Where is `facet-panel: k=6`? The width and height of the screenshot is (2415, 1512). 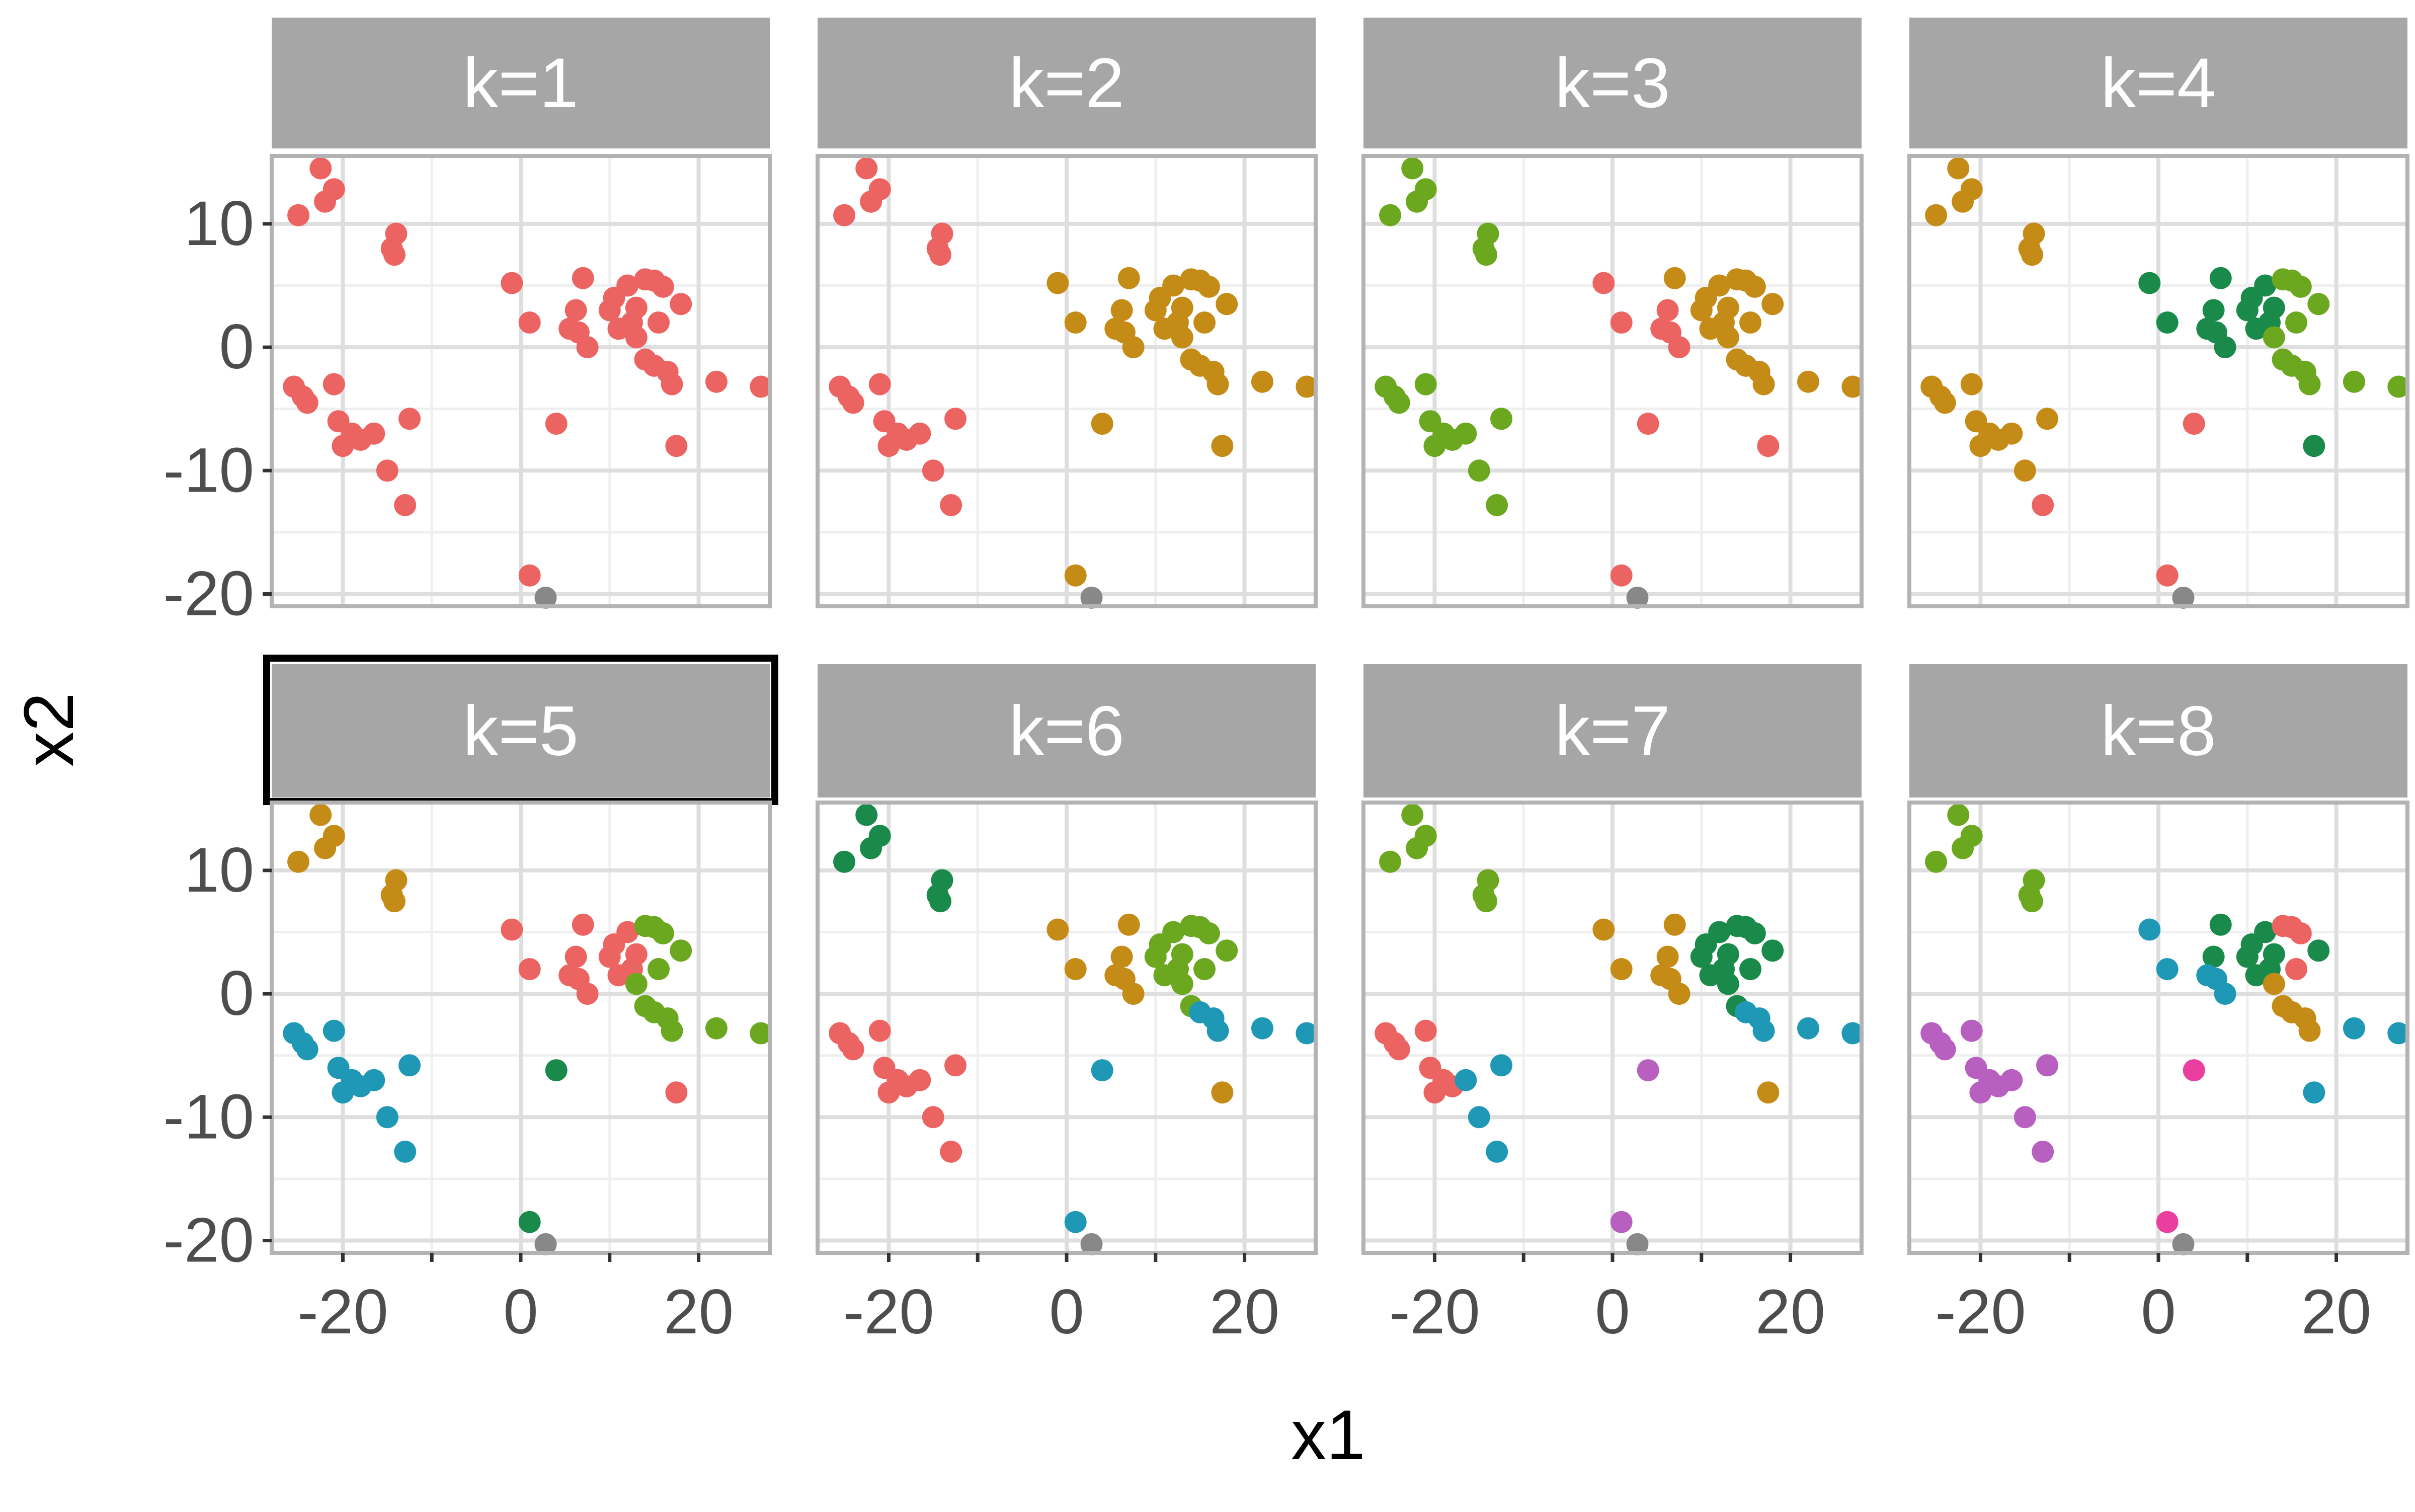
facet-panel: k=6 is located at coordinates (1067, 963).